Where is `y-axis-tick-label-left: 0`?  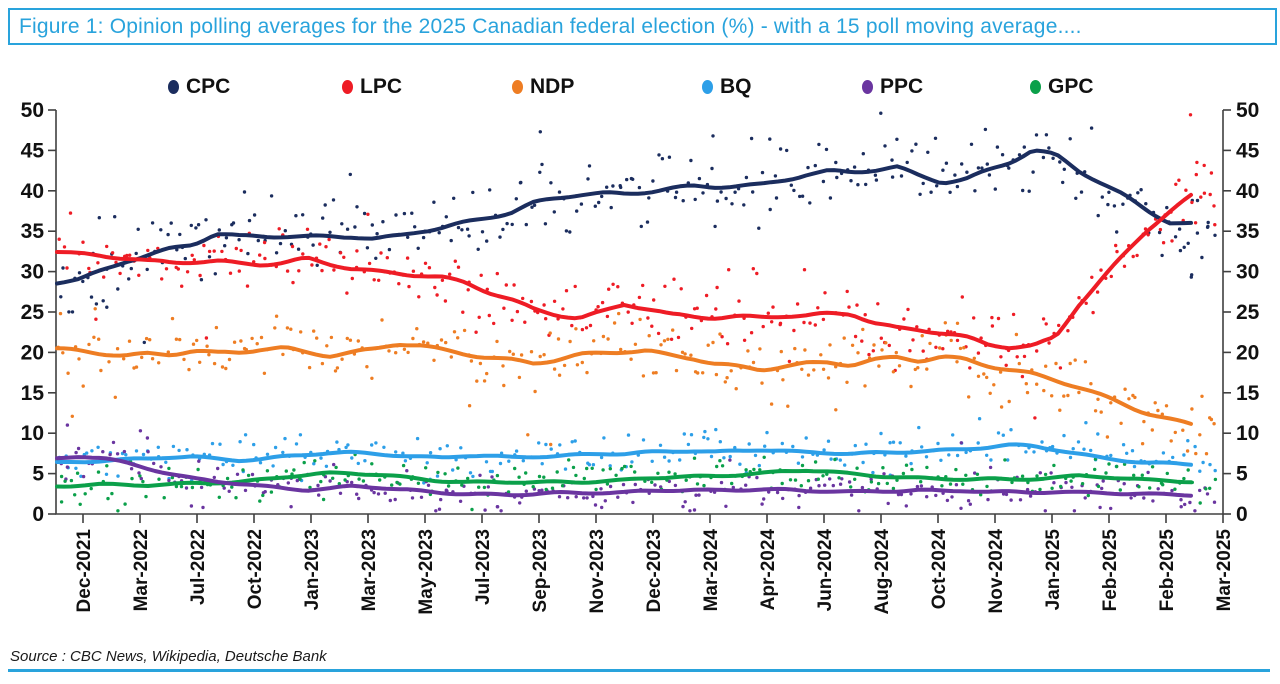 y-axis-tick-label-left: 0 is located at coordinates (38, 514).